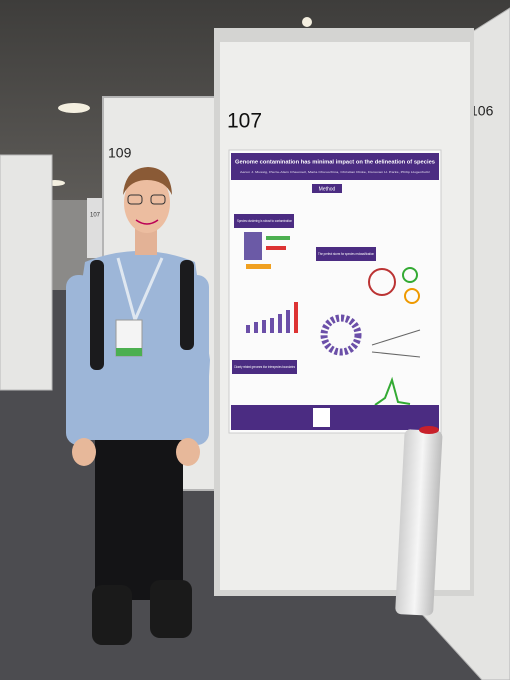  What do you see at coordinates (335, 166) in the screenshot?
I see `poster-title-band` at bounding box center [335, 166].